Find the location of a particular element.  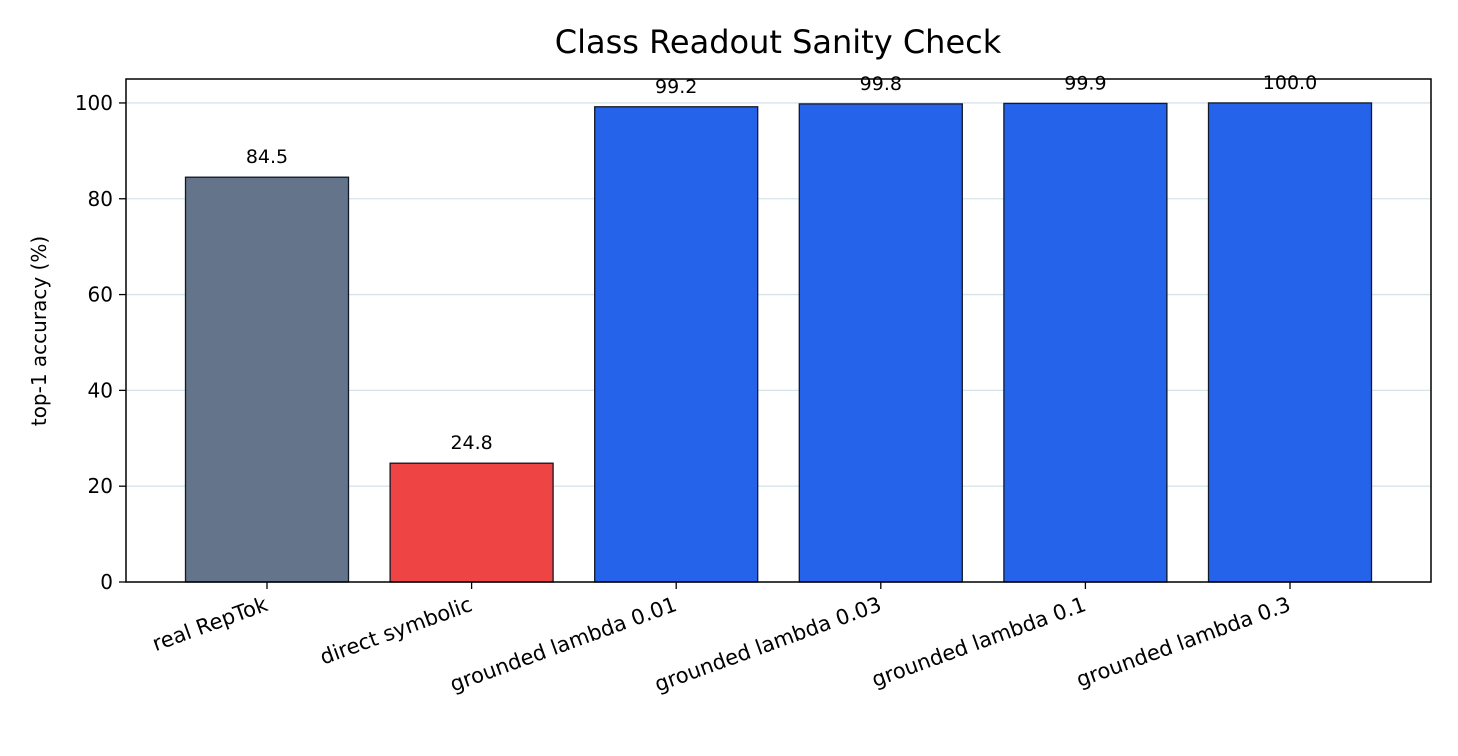

chart-title: Class Readout Sanity Check is located at coordinates (778, 42).